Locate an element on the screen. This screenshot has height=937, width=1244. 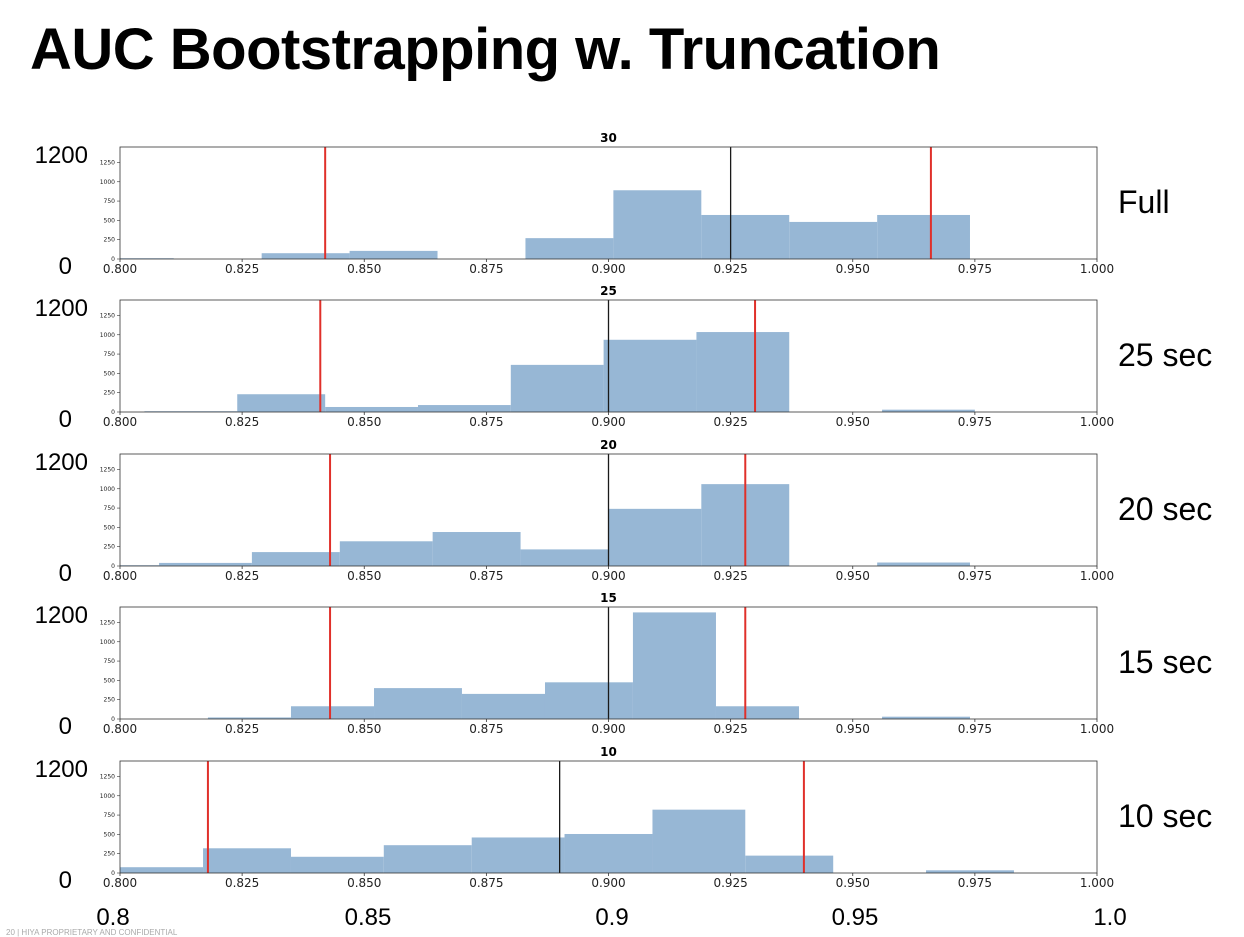
plot-title: 10 is located at coordinates (608, 752).